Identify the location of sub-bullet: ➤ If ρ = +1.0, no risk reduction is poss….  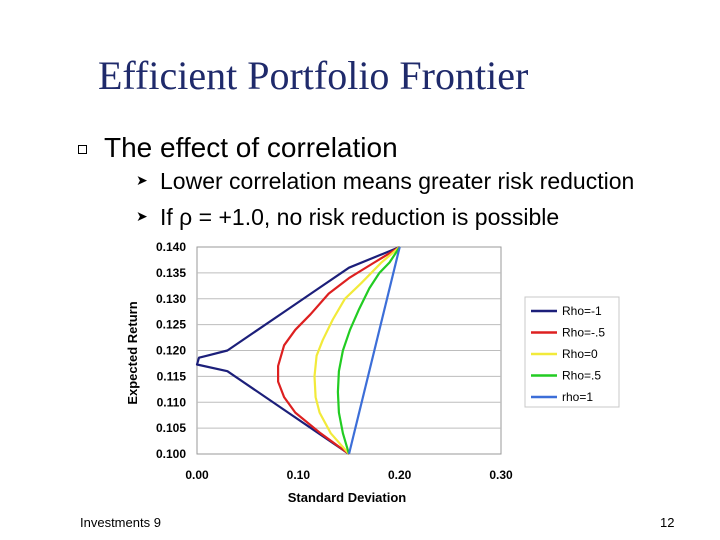
(348, 217).